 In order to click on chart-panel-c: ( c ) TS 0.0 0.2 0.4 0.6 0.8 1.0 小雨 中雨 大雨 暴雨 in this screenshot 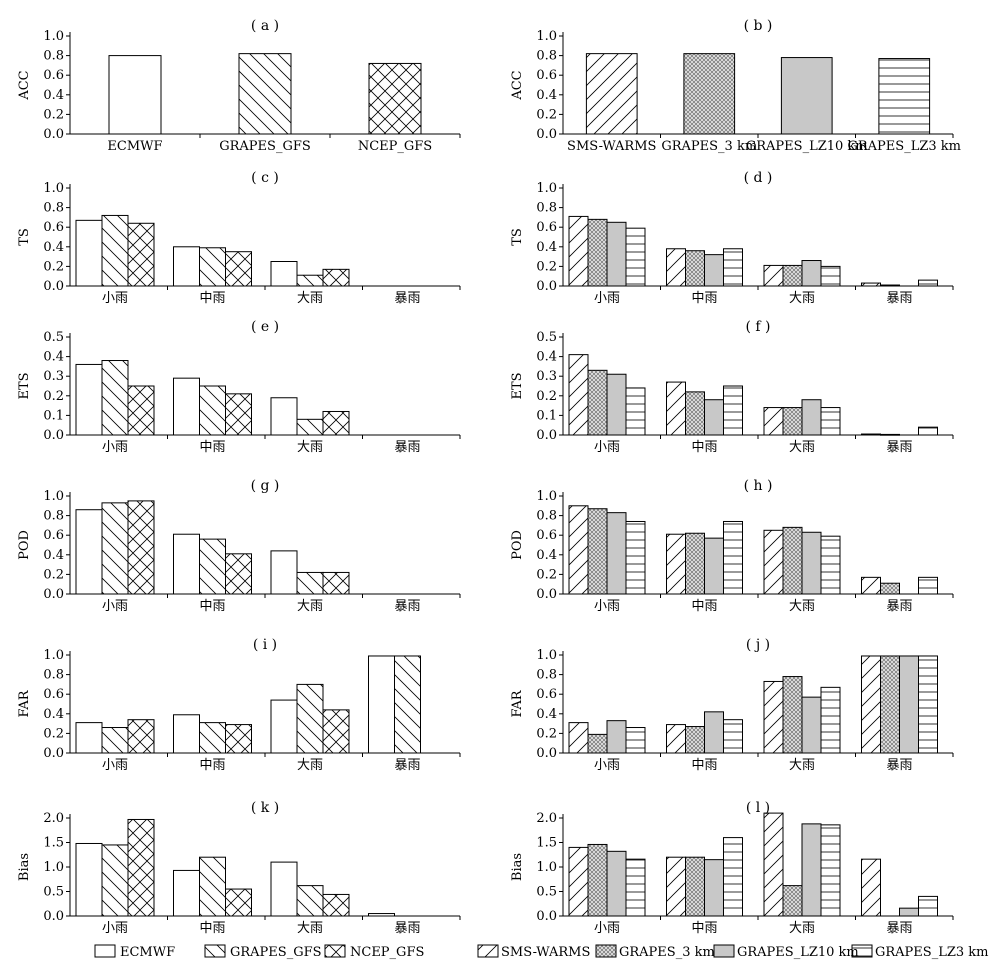, I will do `click(239, 238)`.